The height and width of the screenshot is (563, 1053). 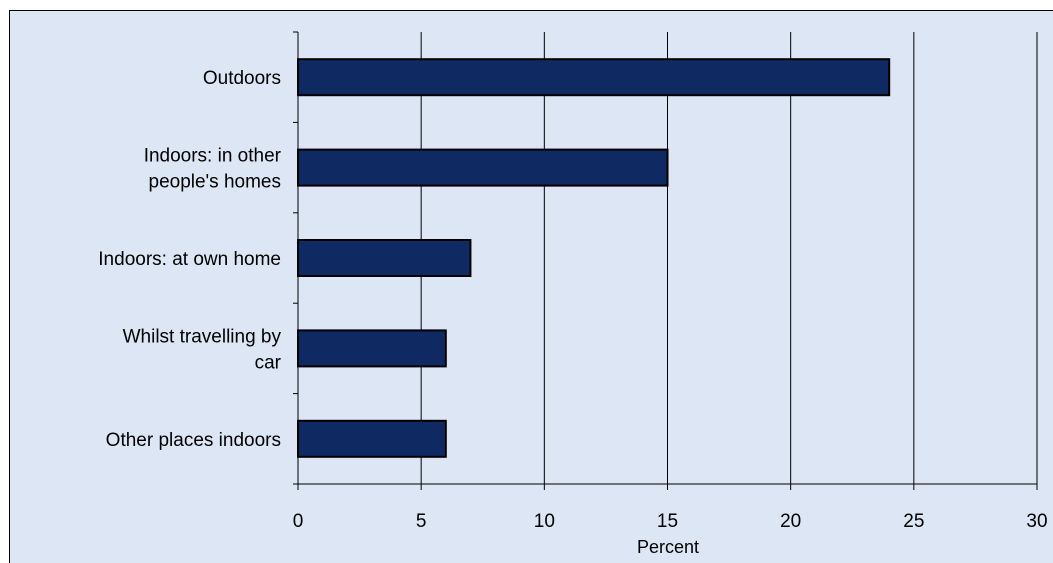 What do you see at coordinates (193, 440) in the screenshot?
I see `category-label-4: Other places indoors` at bounding box center [193, 440].